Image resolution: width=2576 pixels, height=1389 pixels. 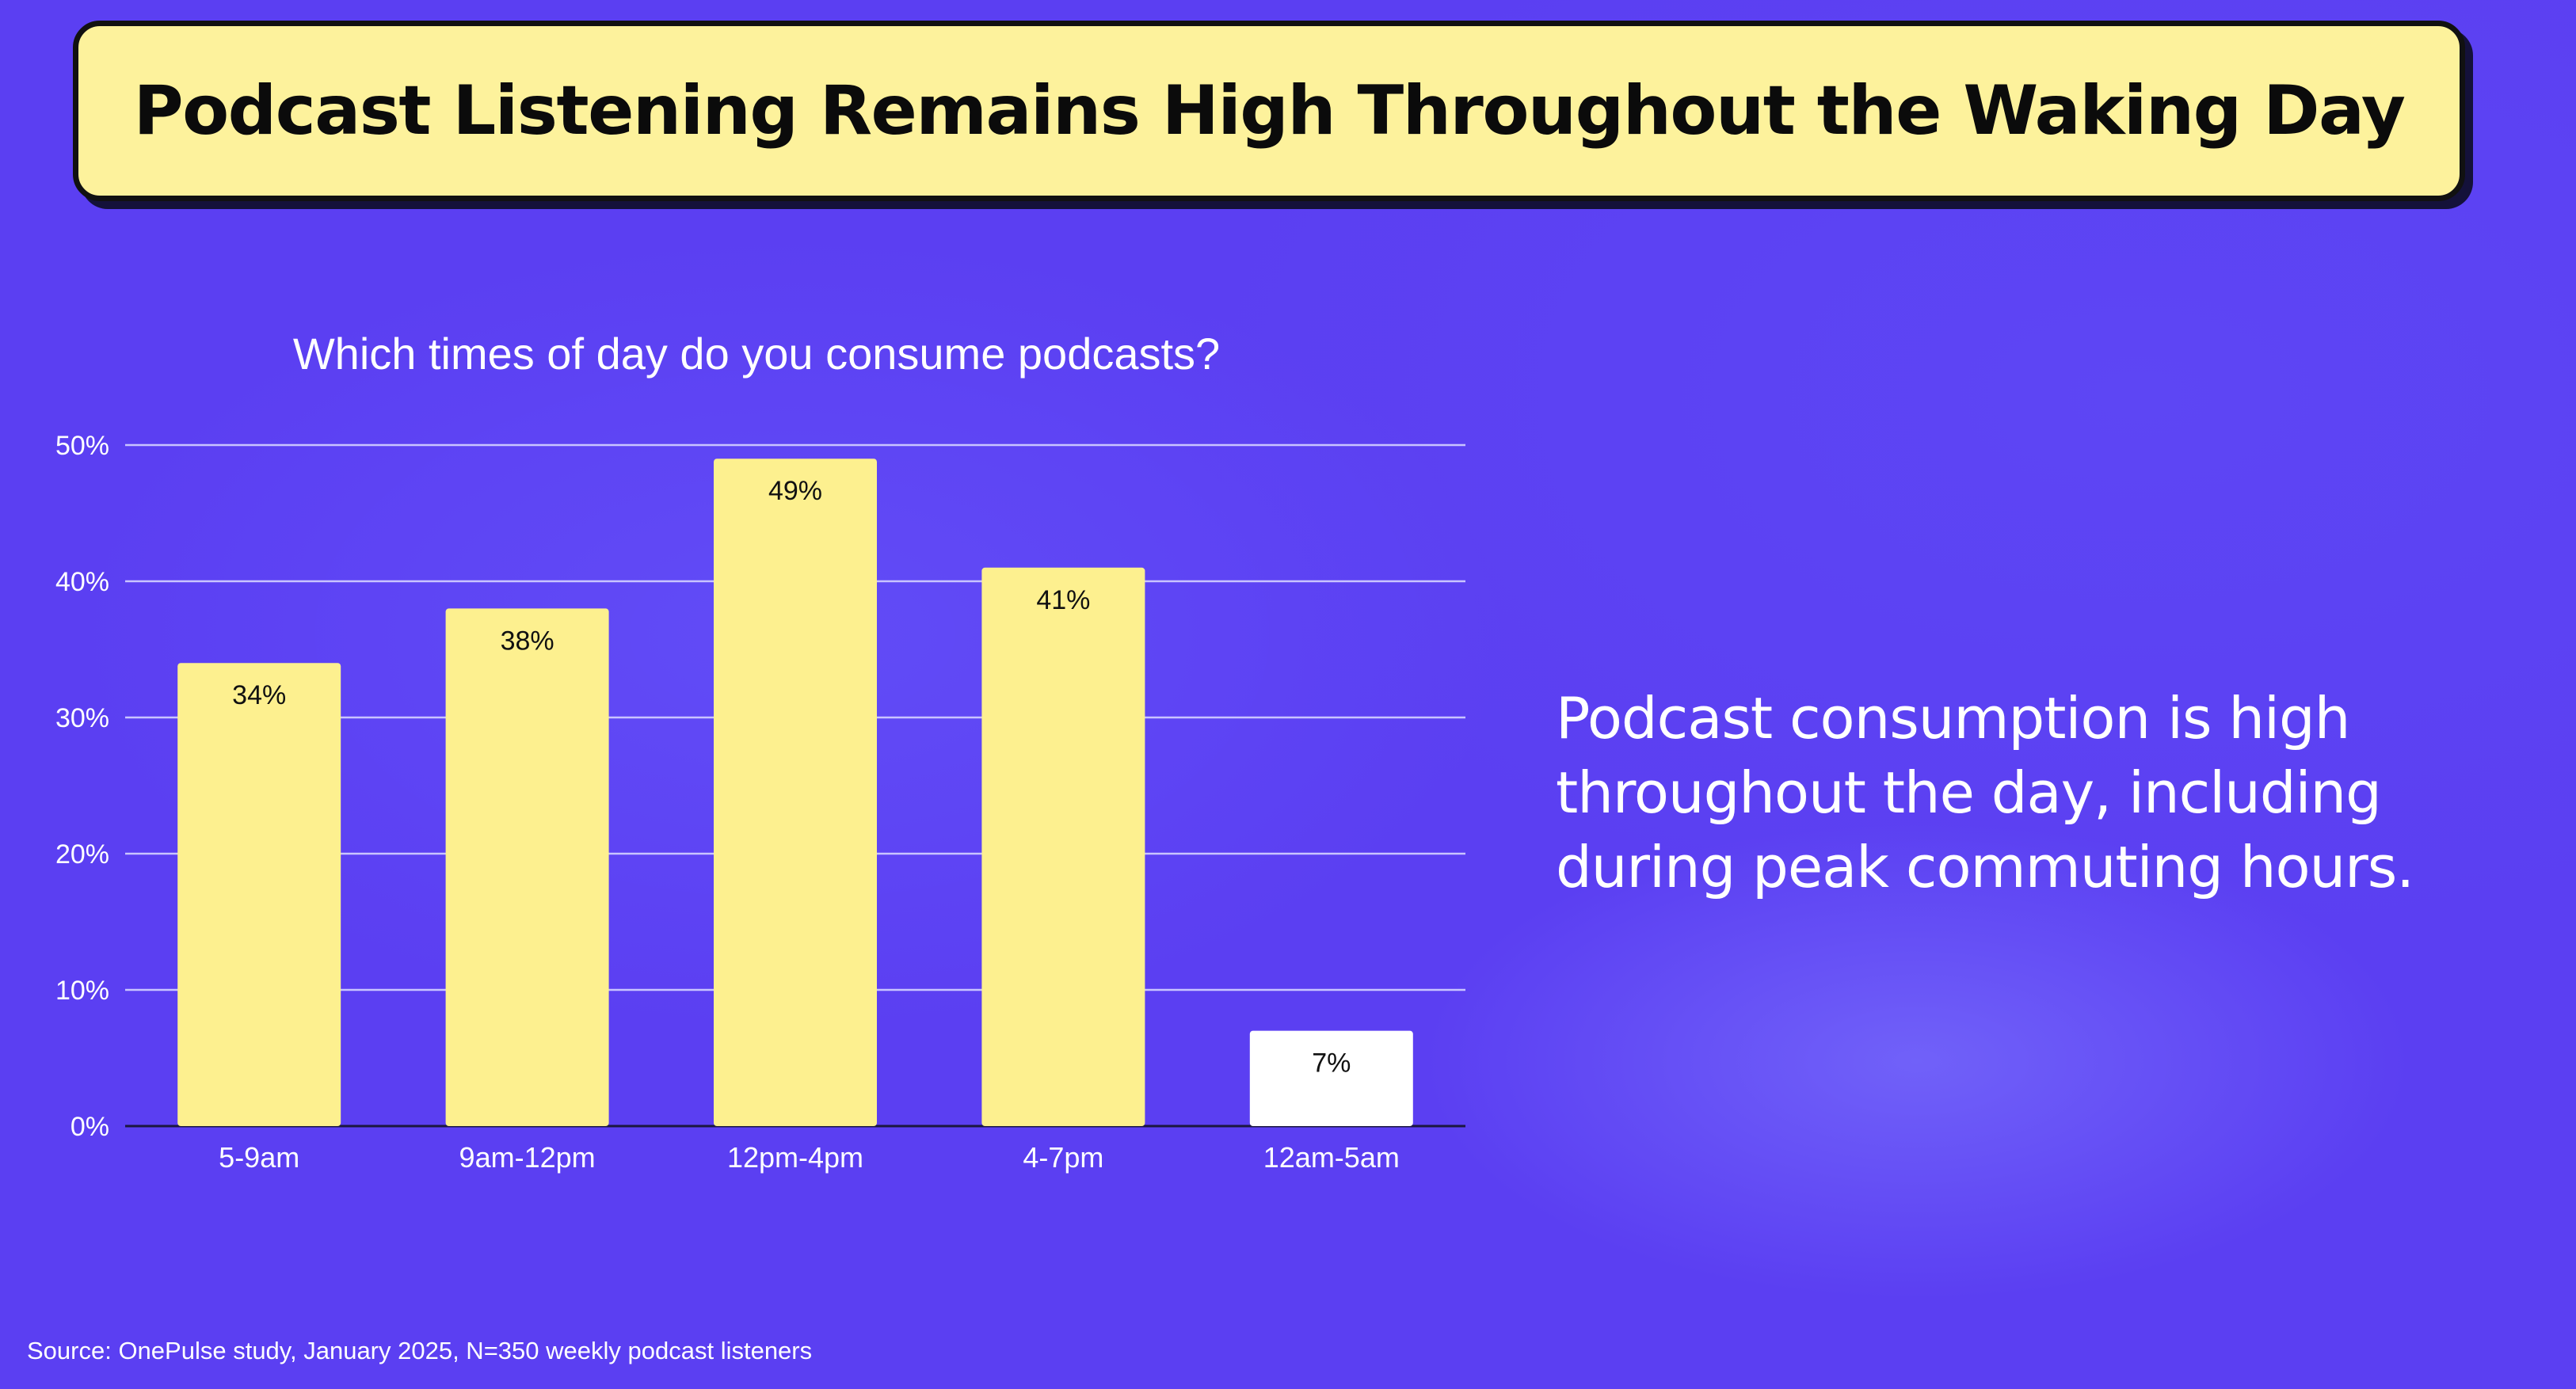 I want to click on y-tick-label: 50%, so click(x=82, y=446).